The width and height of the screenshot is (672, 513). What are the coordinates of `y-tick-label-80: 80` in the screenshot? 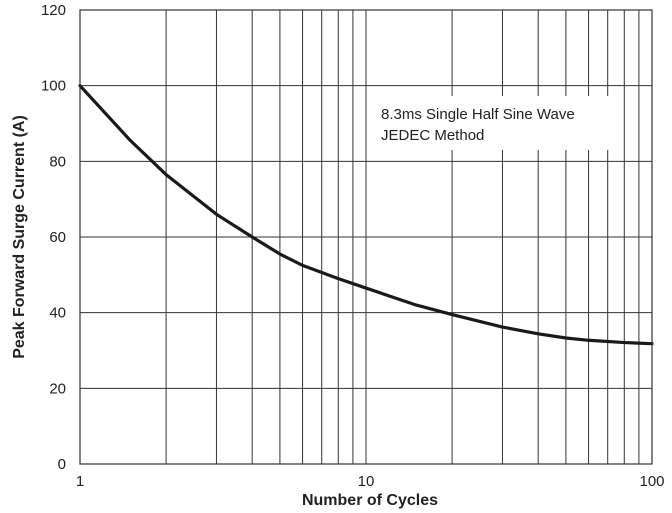 It's located at (57, 161).